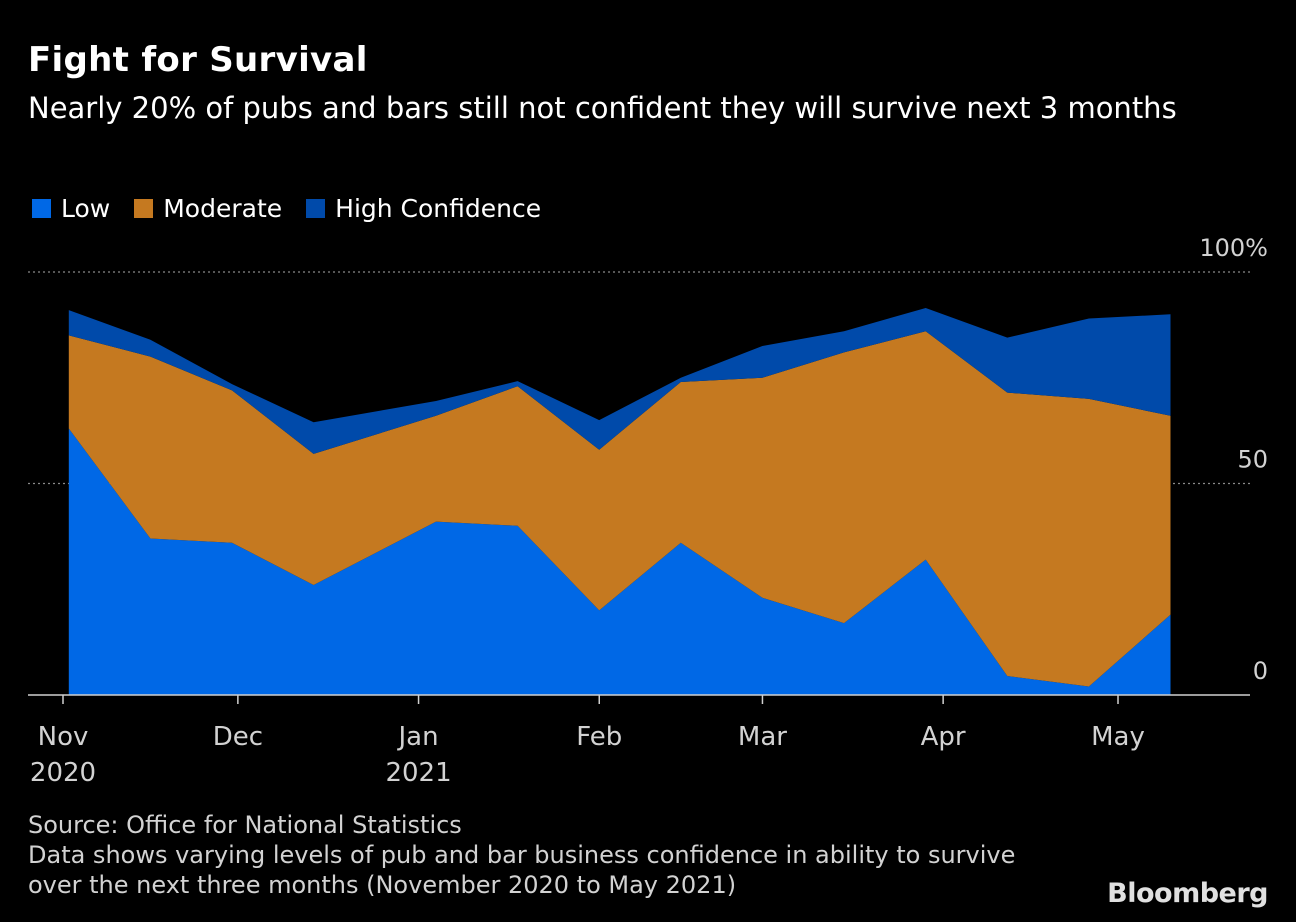  I want to click on x-tick-label-may: May, so click(1118, 737).